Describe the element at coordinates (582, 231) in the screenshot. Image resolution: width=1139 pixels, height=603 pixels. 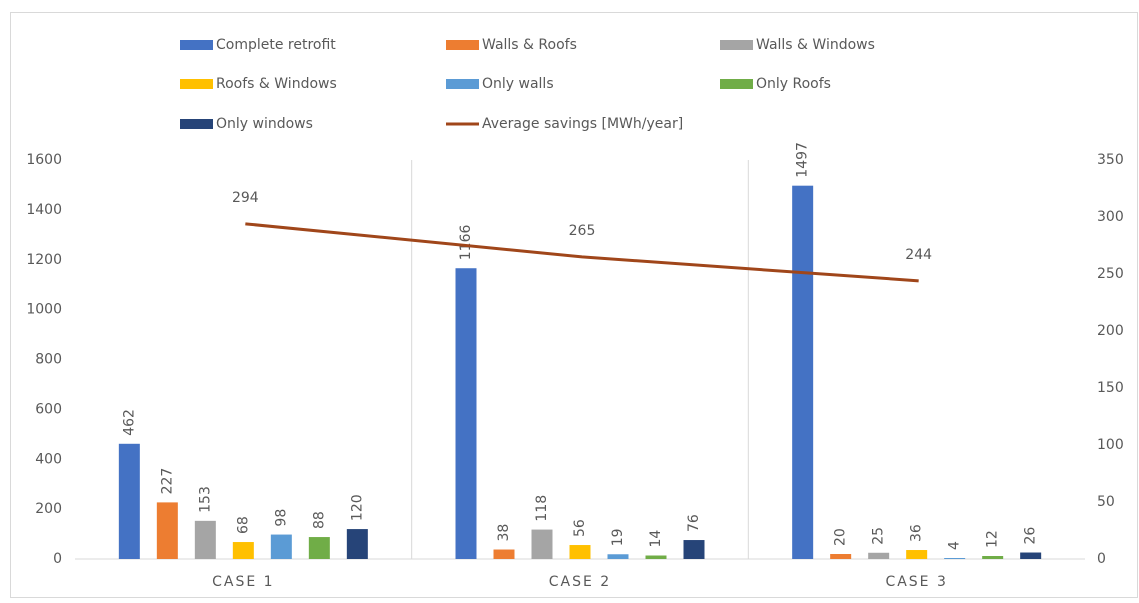
I see `value-label: 265` at that location.